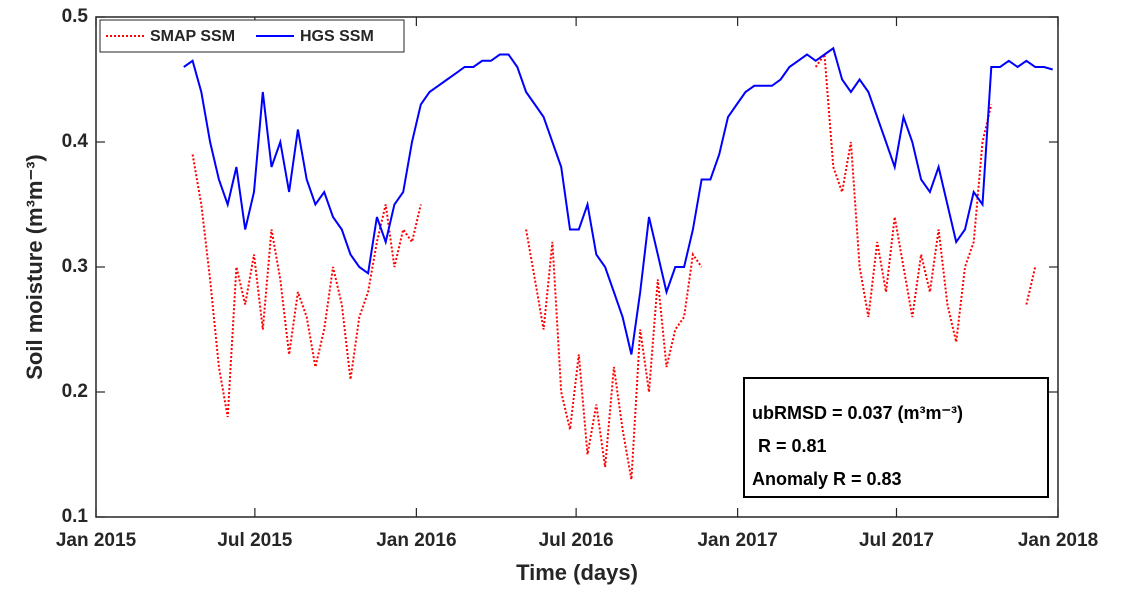 This screenshot has height=593, width=1123. I want to click on y-axis-title: Soil moisture (m³m⁻³), so click(34, 267).